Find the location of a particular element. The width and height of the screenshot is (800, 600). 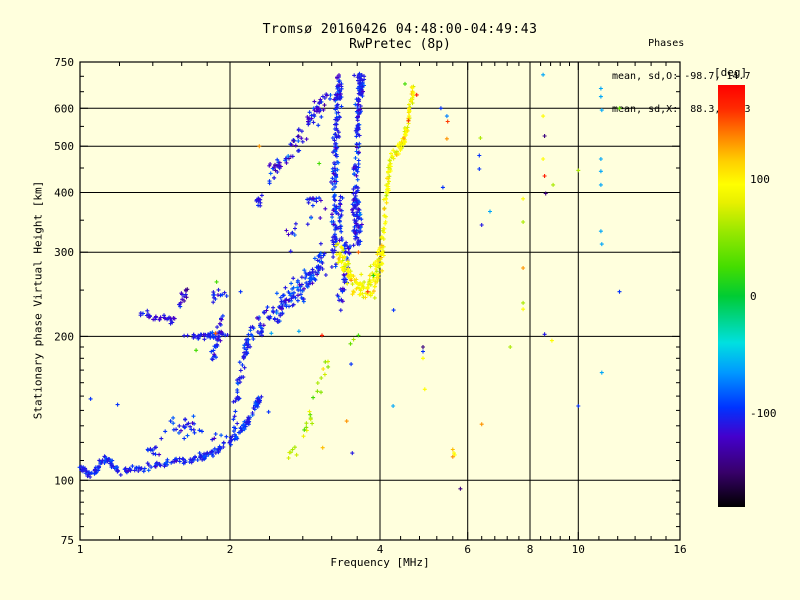

colorbar-label: [deg] is located at coordinates (731, 72).